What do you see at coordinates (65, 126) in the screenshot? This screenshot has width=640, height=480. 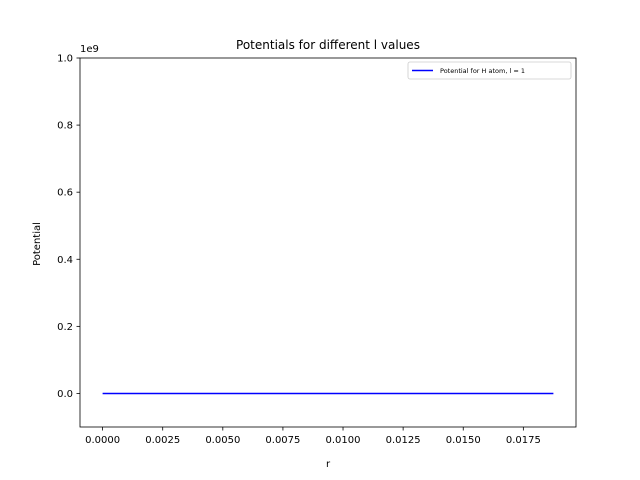 I see `y-tick-label: 0.8` at bounding box center [65, 126].